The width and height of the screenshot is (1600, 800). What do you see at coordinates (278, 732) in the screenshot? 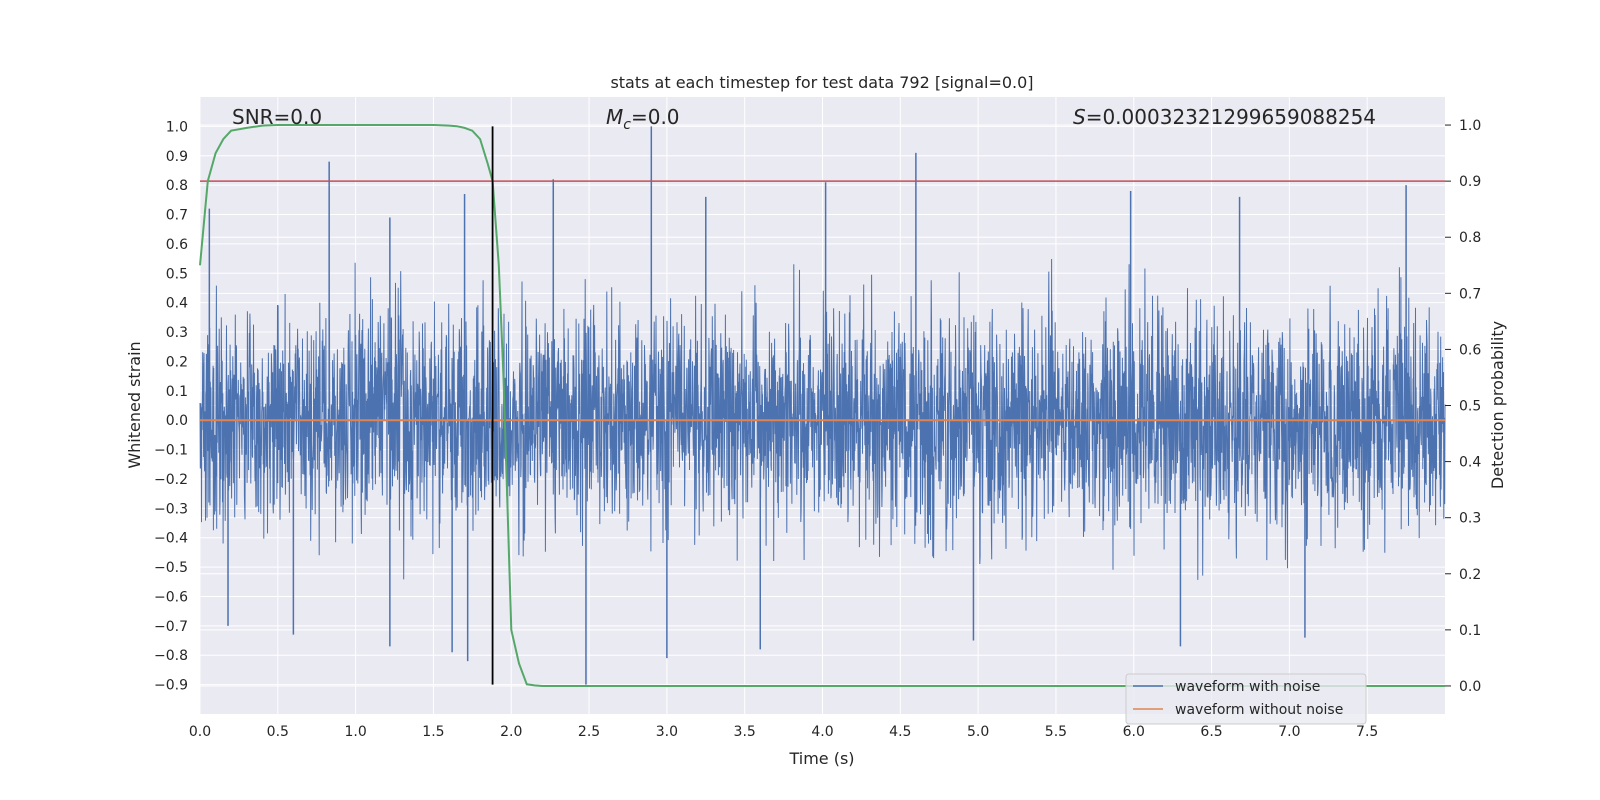
I see `x-tick-label: 0.5` at bounding box center [278, 732].